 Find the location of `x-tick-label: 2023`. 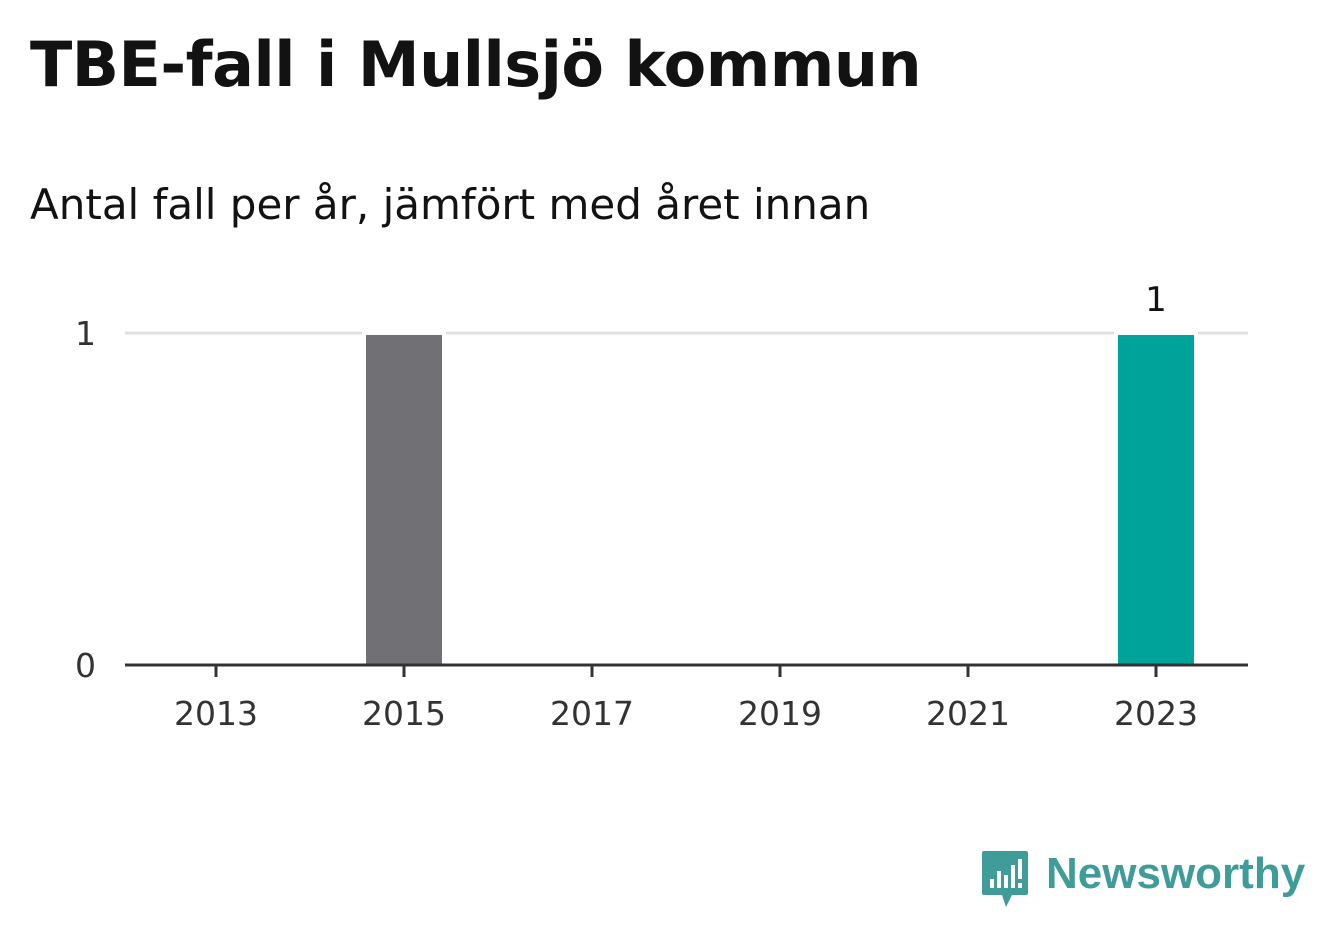

x-tick-label: 2023 is located at coordinates (1156, 713).